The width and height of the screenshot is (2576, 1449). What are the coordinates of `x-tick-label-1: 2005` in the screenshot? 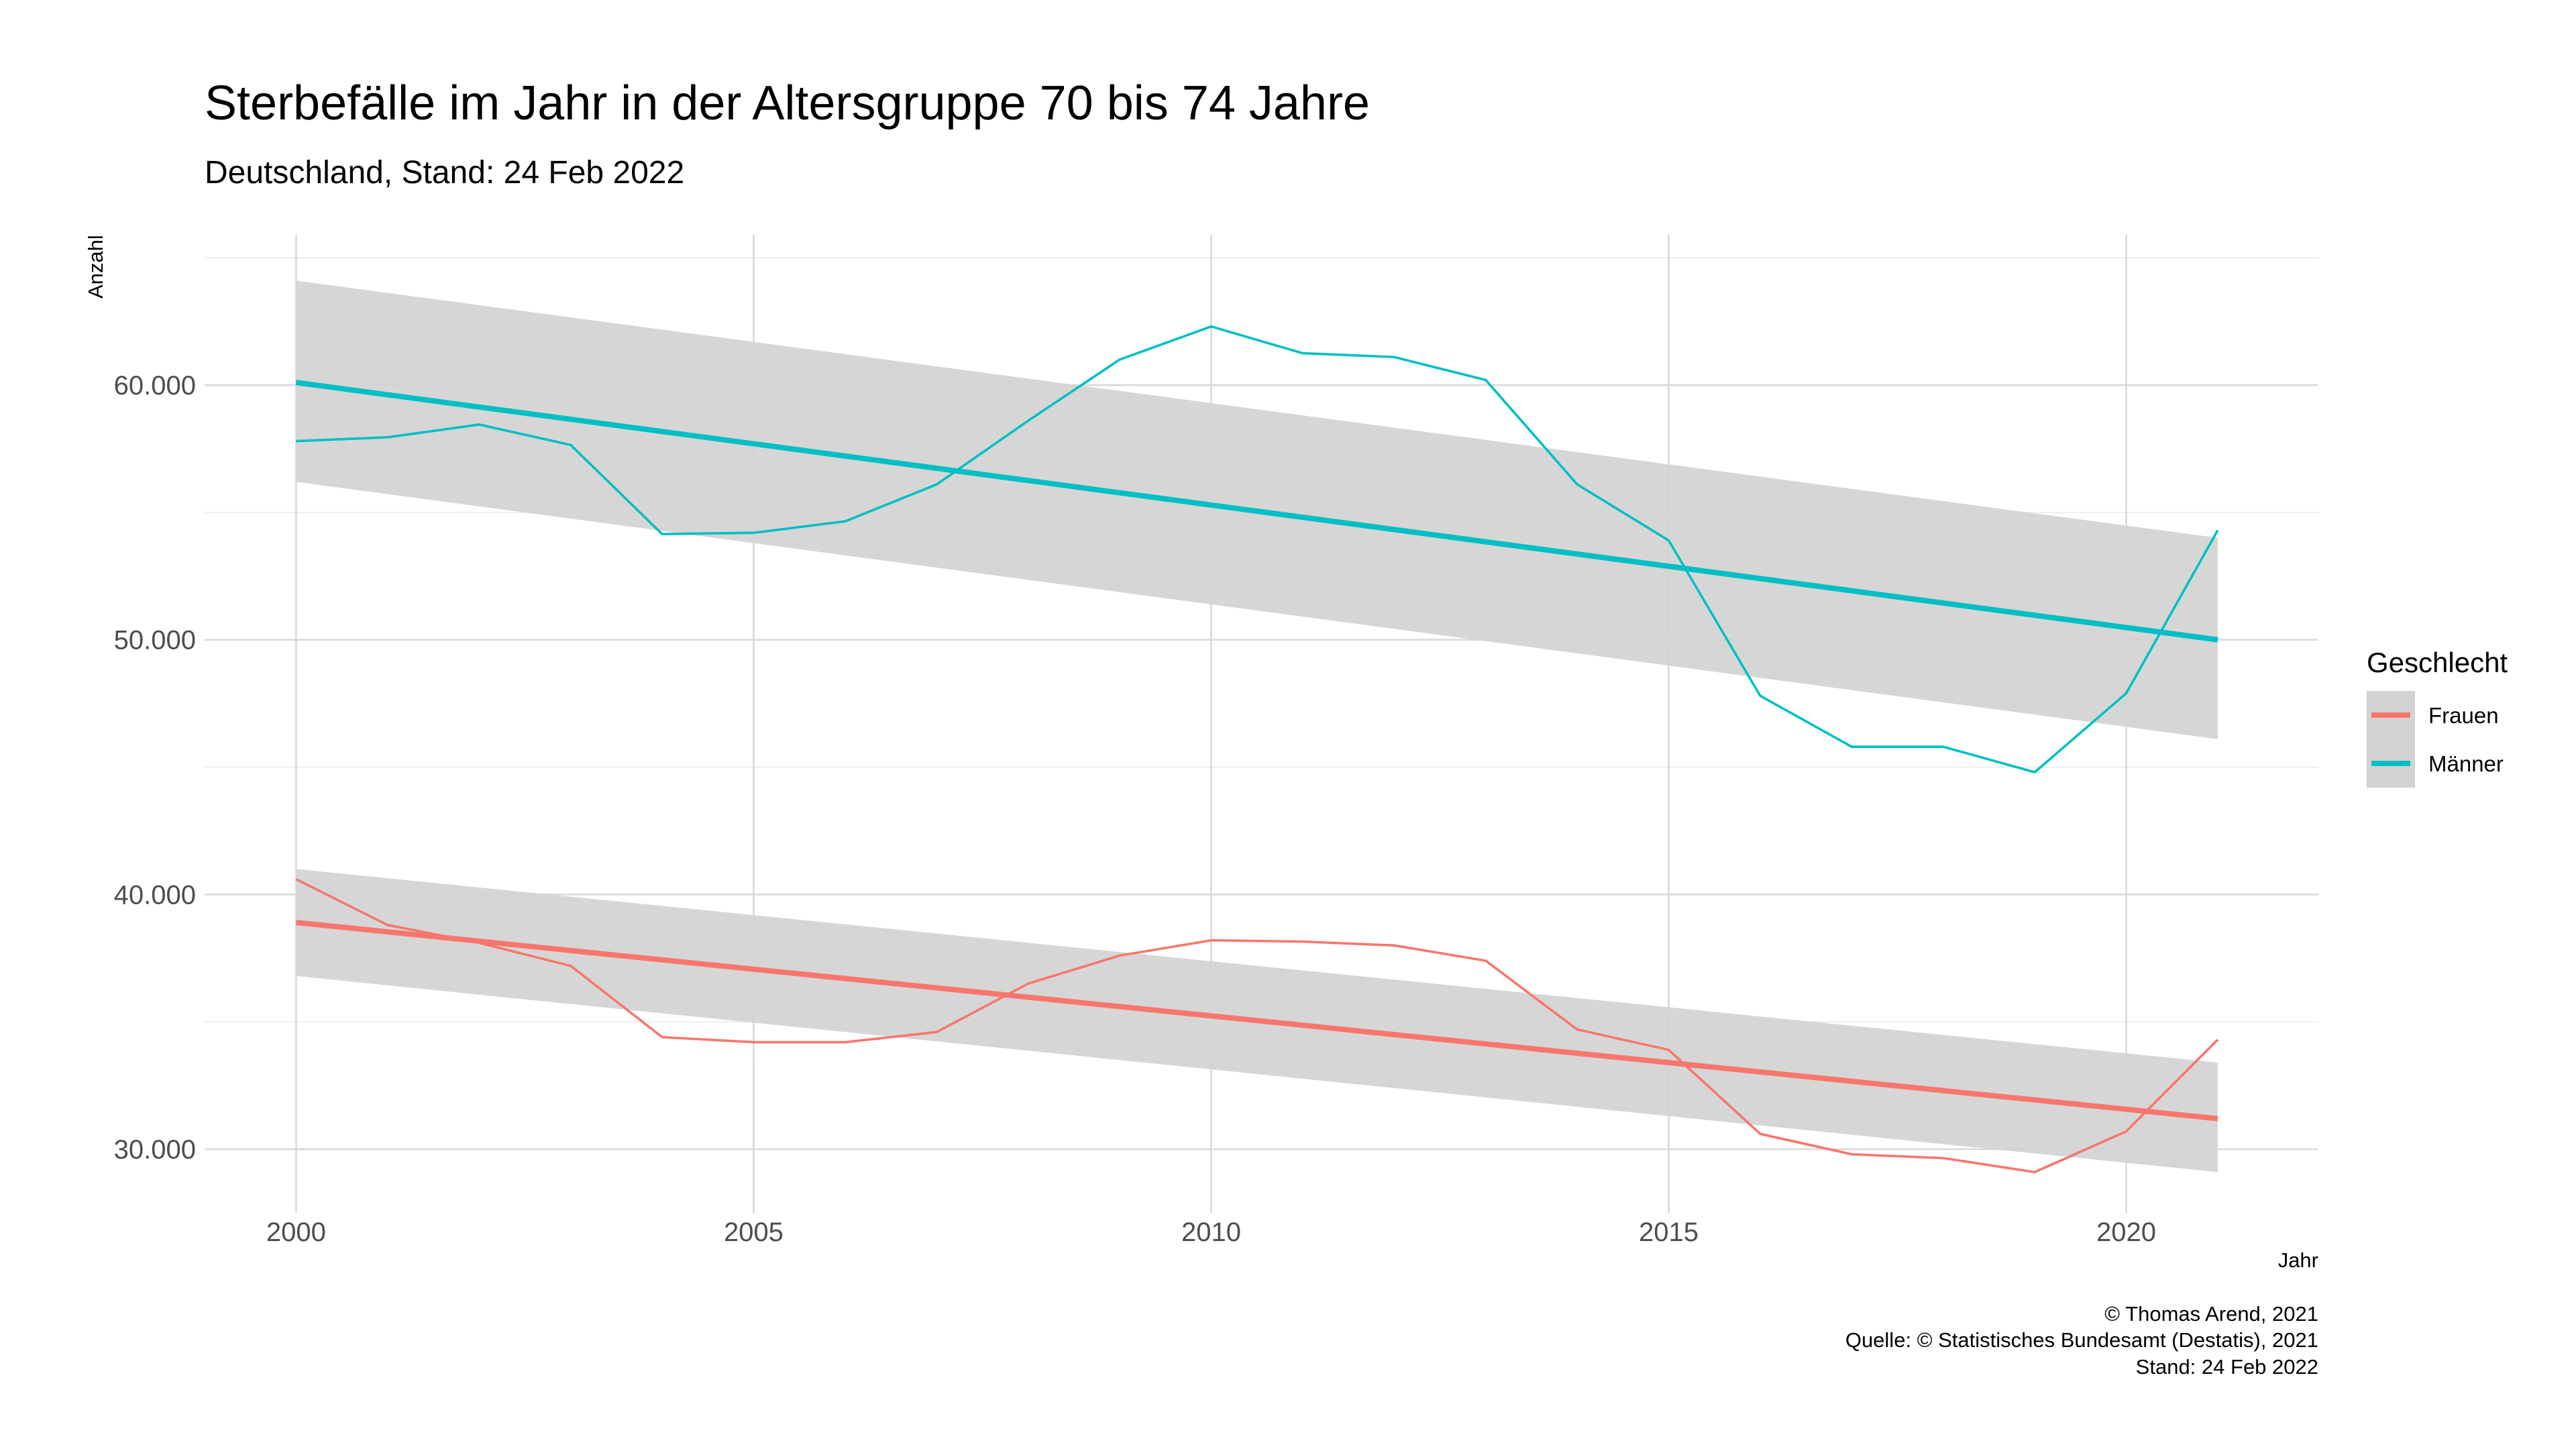 It's located at (754, 1232).